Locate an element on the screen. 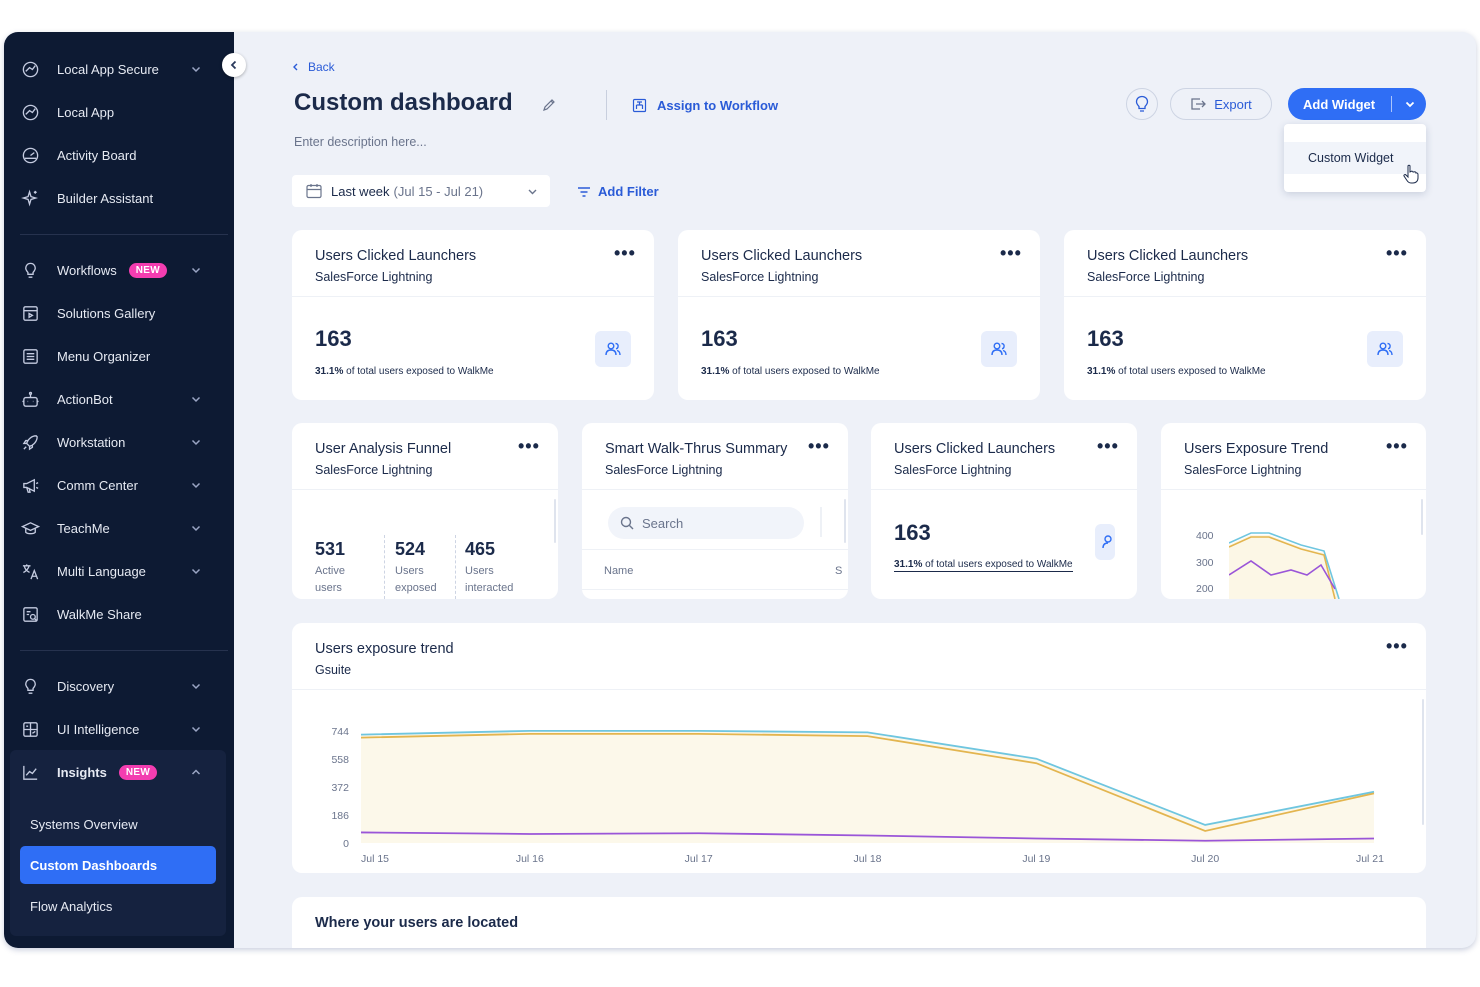 The image size is (1480, 987). sidebar-item-label: Menu Organizer is located at coordinates (104, 356).